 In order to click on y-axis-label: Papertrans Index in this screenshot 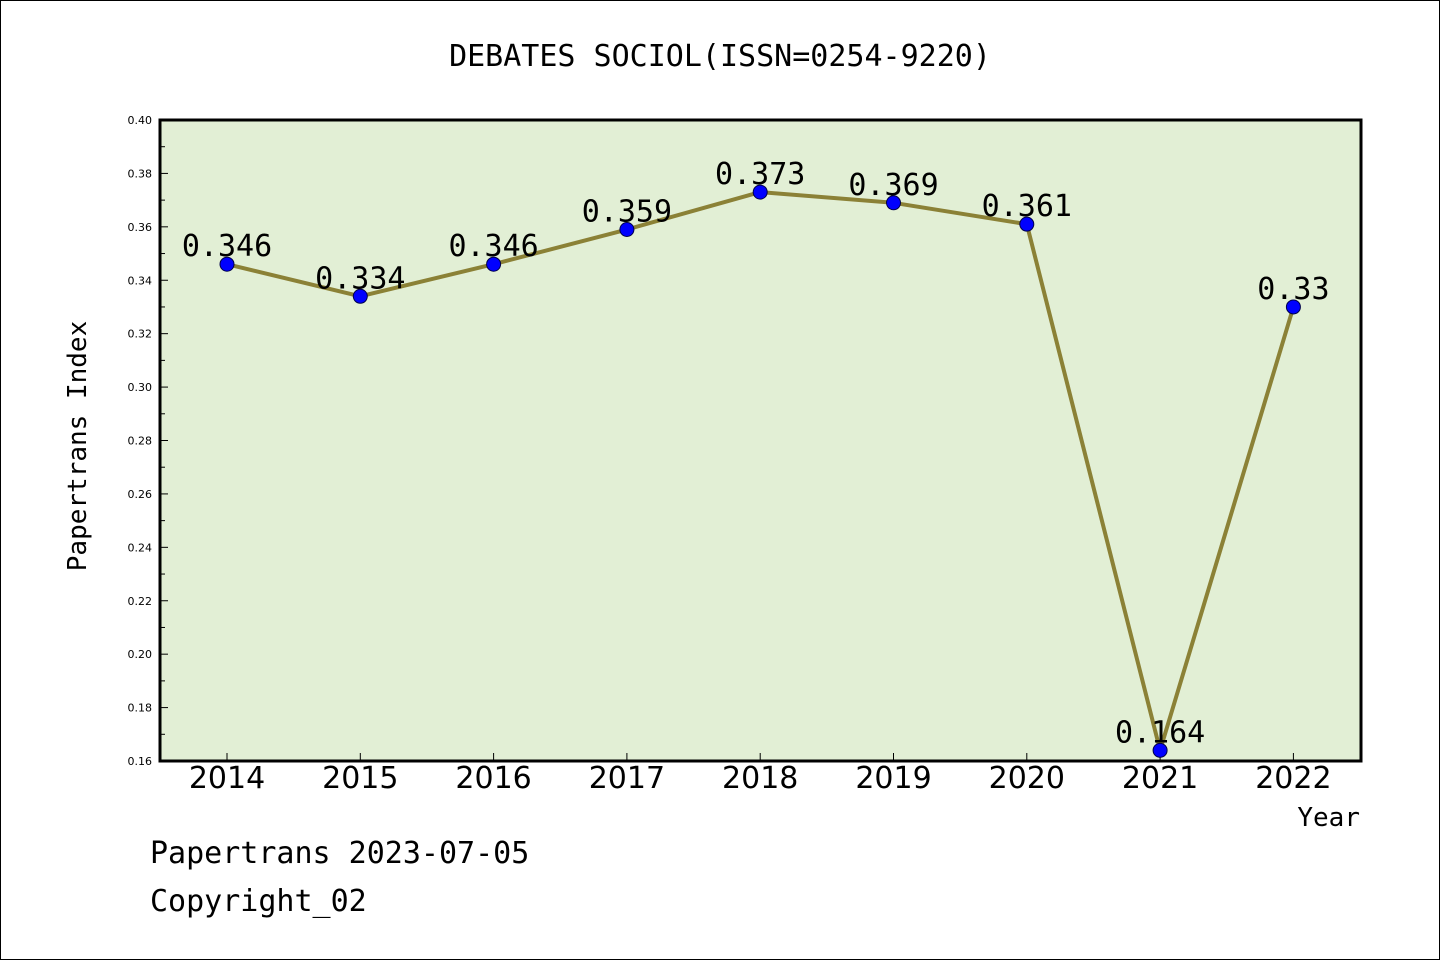, I will do `click(78, 446)`.